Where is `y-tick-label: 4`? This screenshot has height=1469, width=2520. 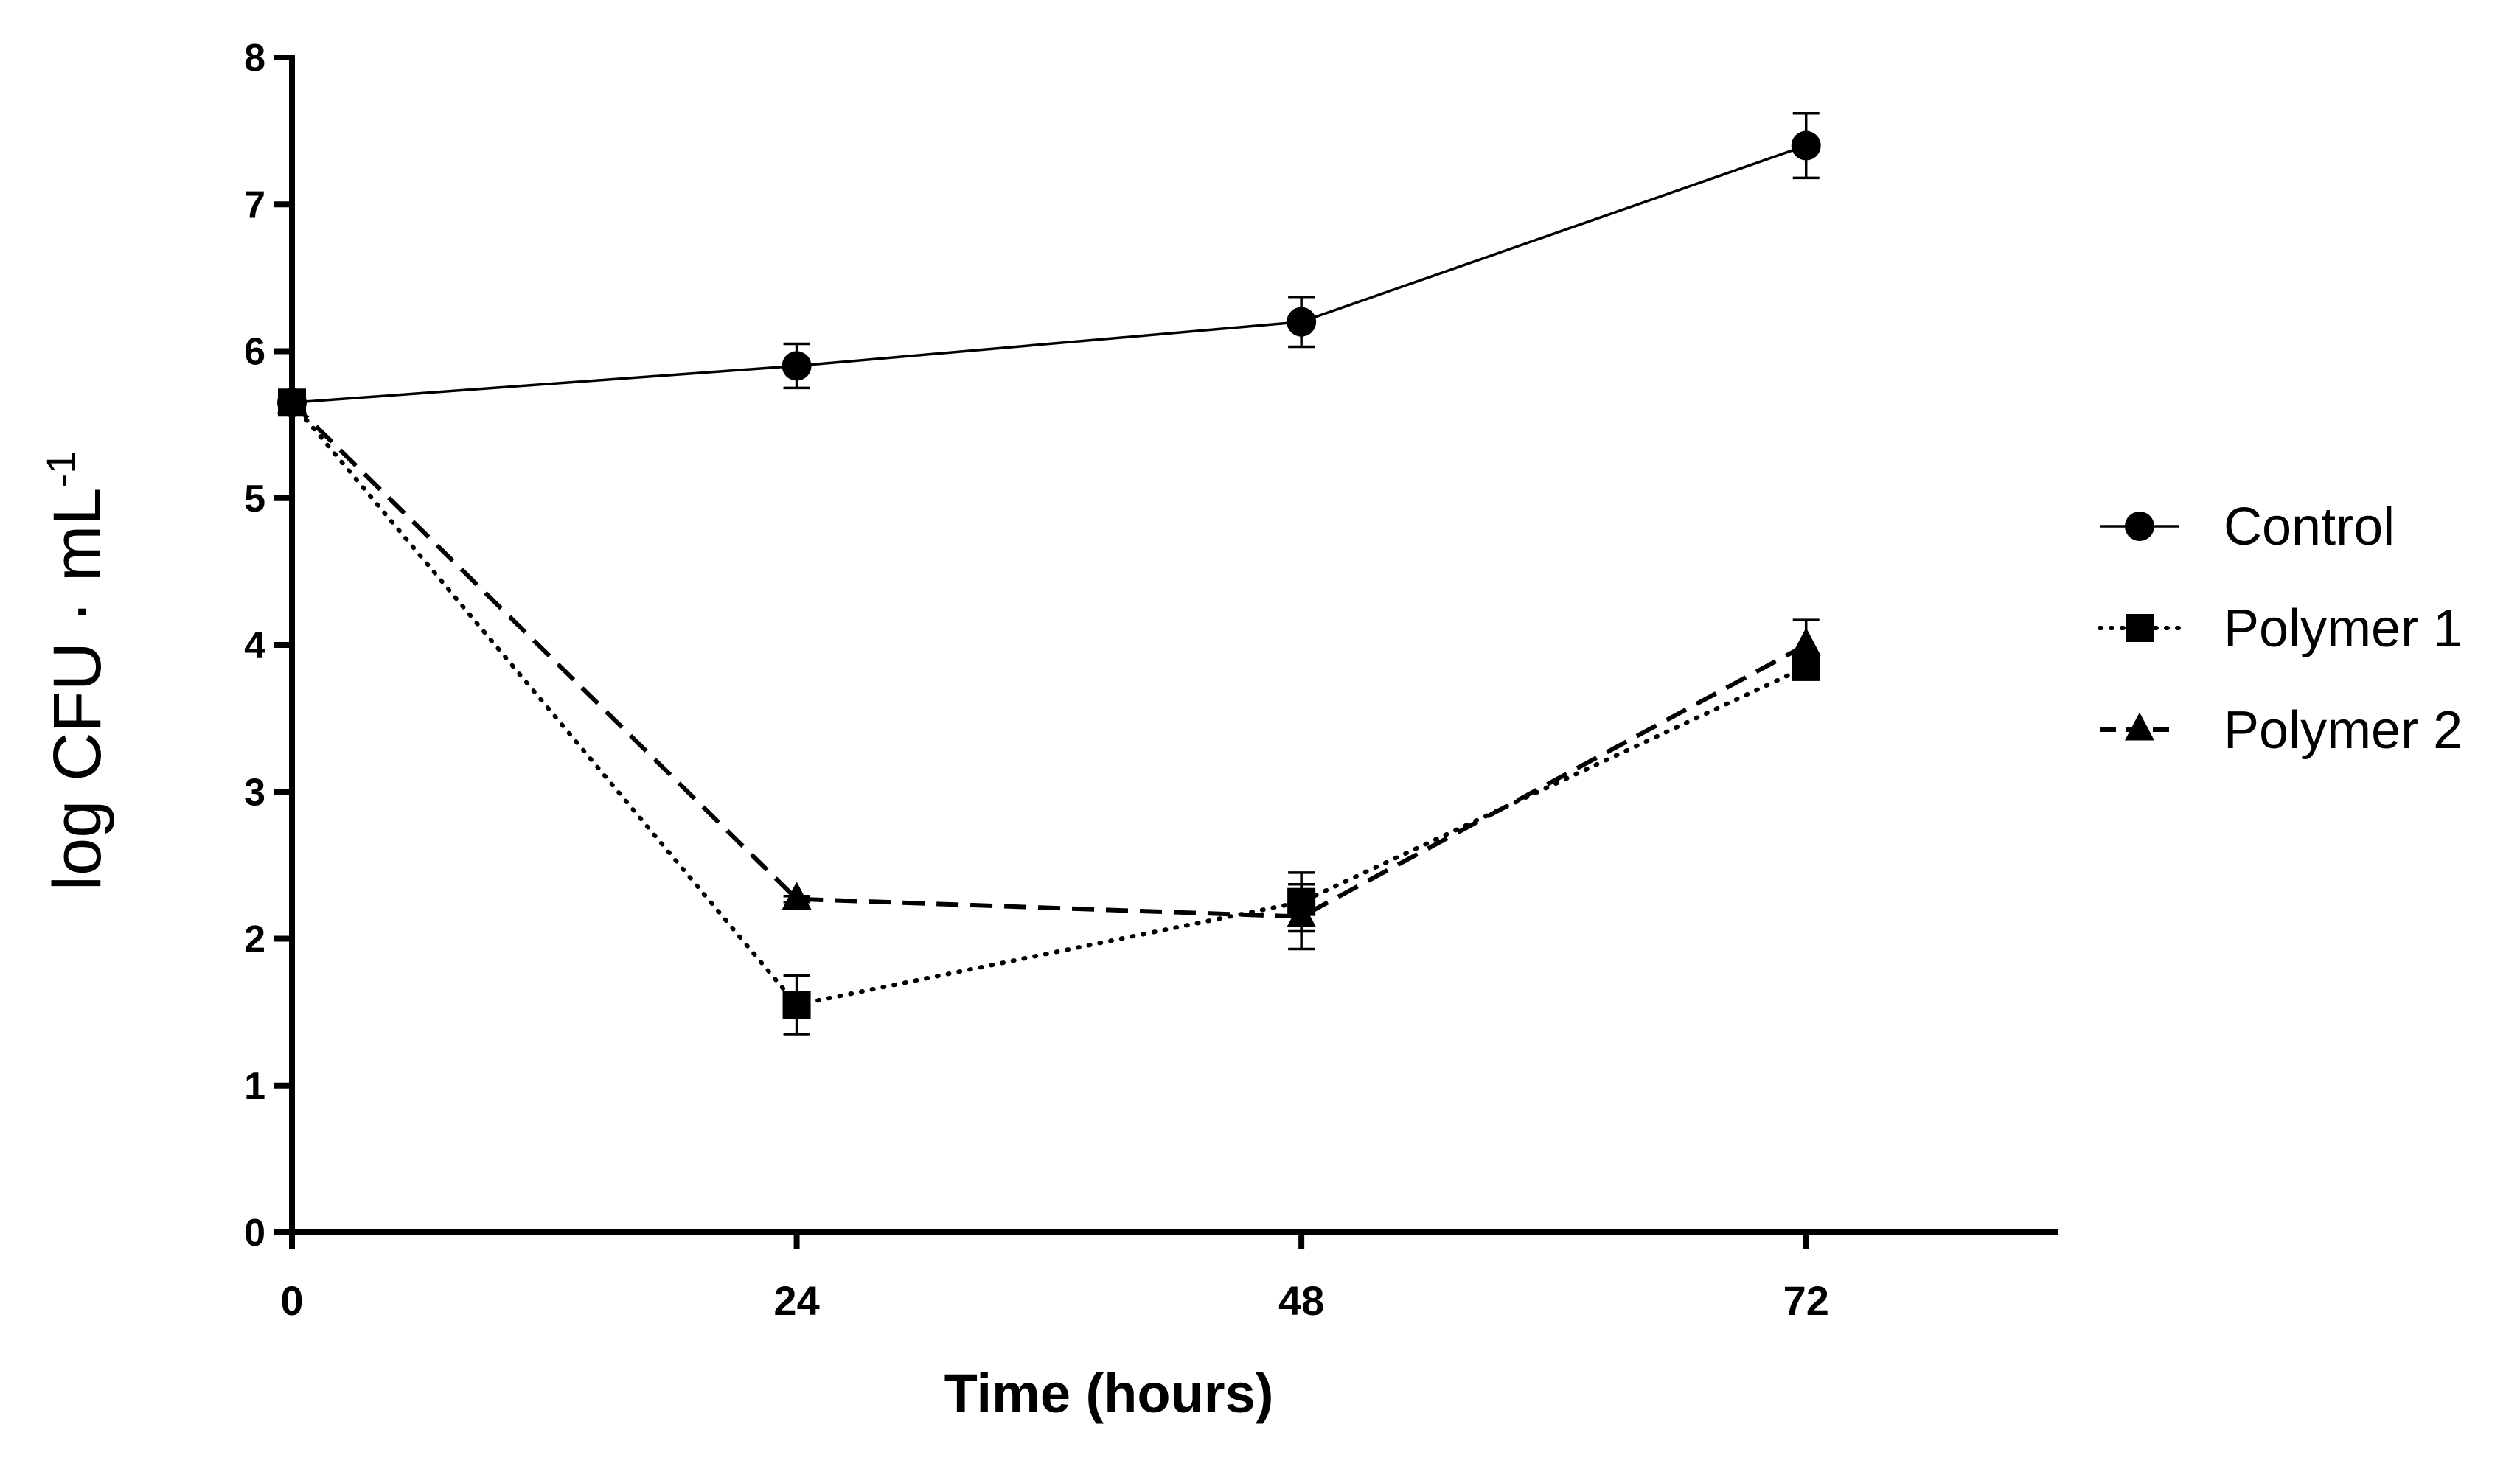
y-tick-label: 4 is located at coordinates (254, 645).